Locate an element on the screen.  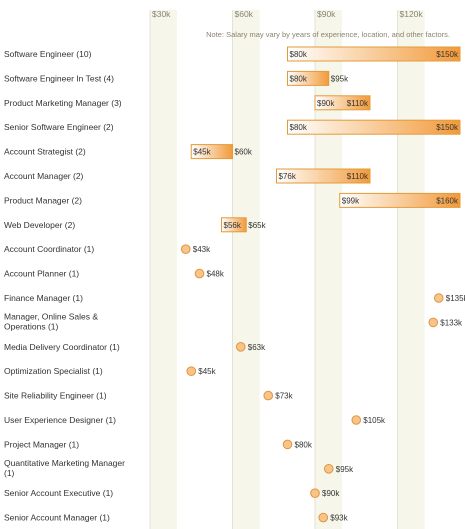
range-max-label: $95k is located at coordinates (340, 78).